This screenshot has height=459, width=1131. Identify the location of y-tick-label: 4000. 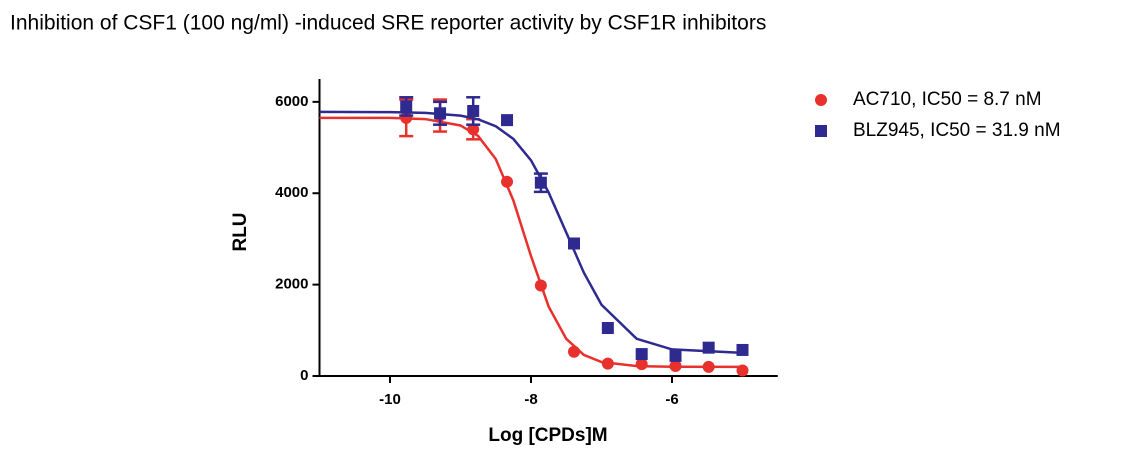
(291, 192).